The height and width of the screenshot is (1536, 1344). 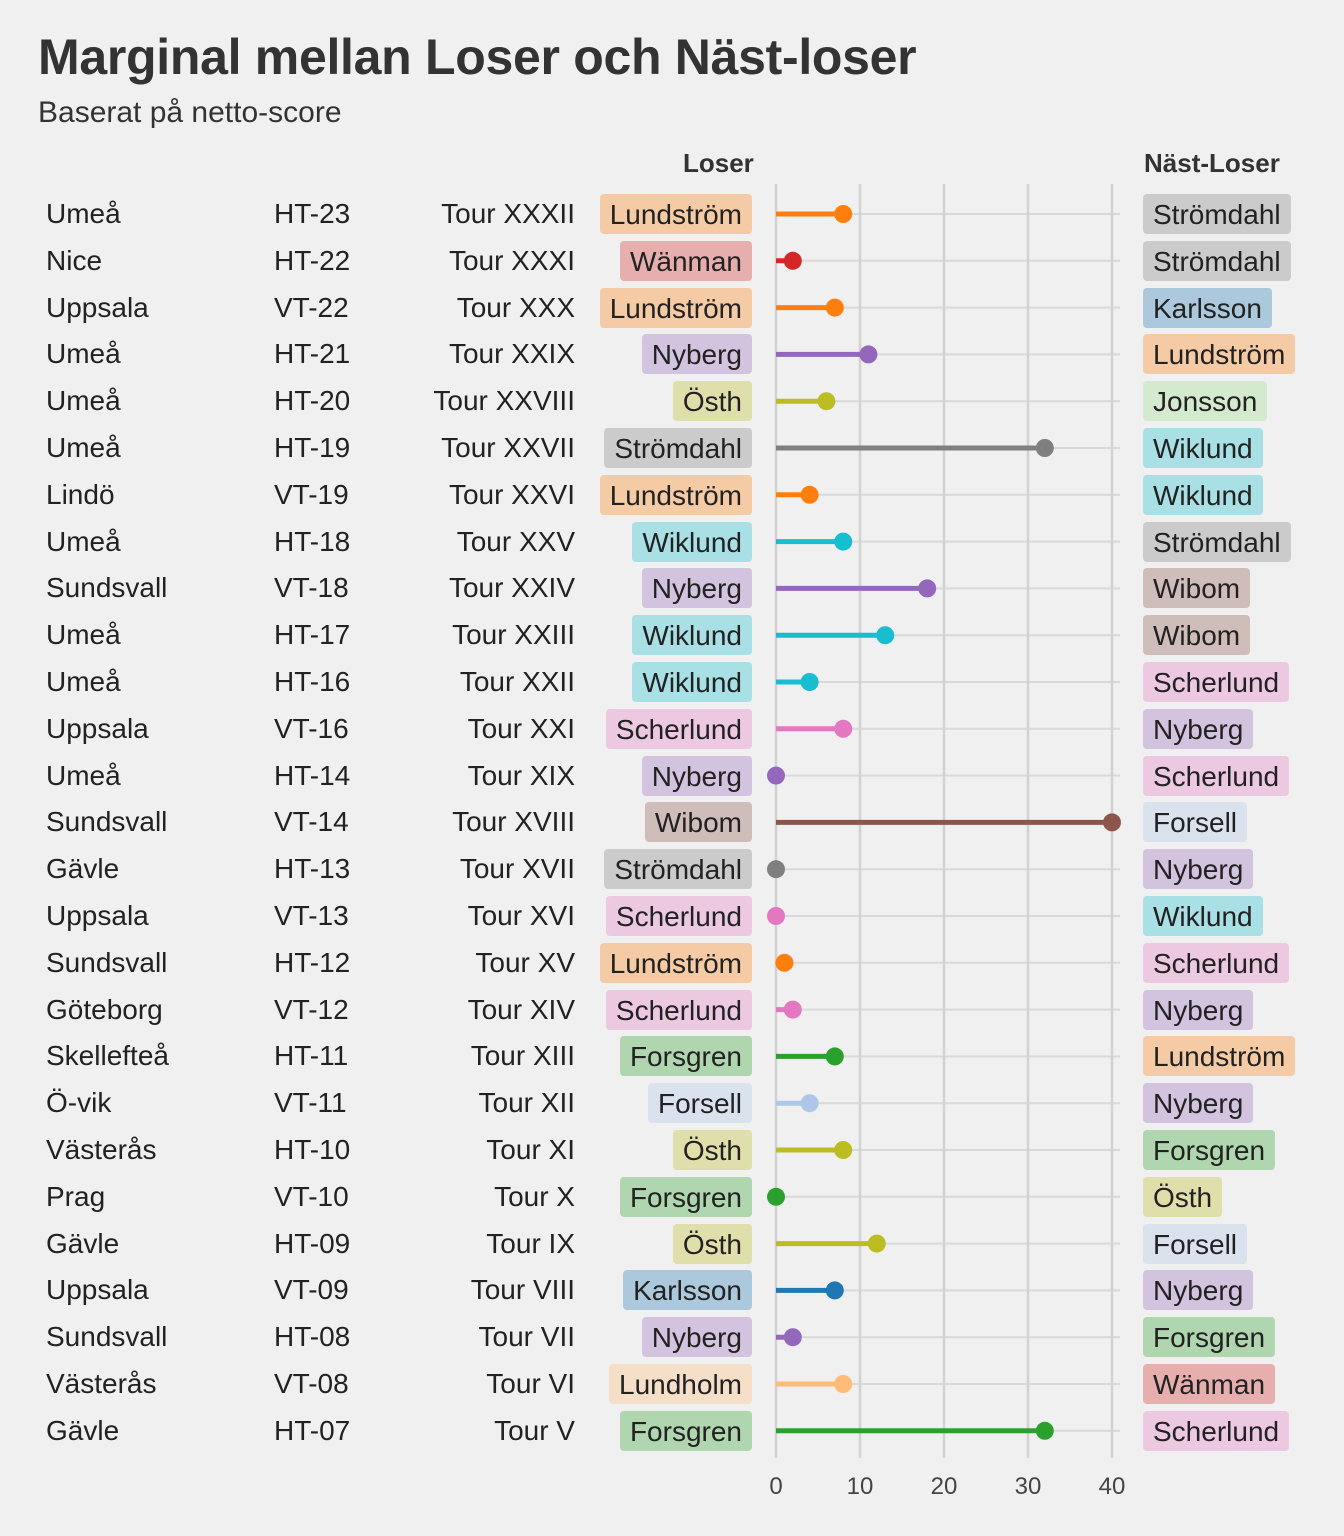 What do you see at coordinates (672, 1290) in the screenshot?
I see `table-row: Uppsala VT-09 Tour VIII Karlsson Nyberg` at bounding box center [672, 1290].